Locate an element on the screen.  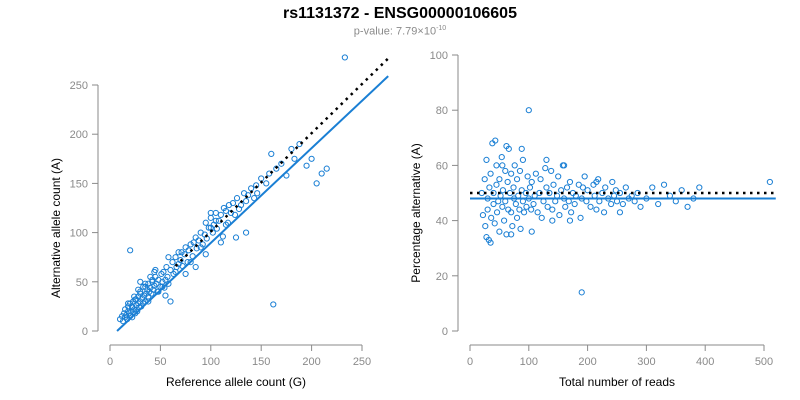
y-tick-label: 60 is located at coordinates (442, 166).